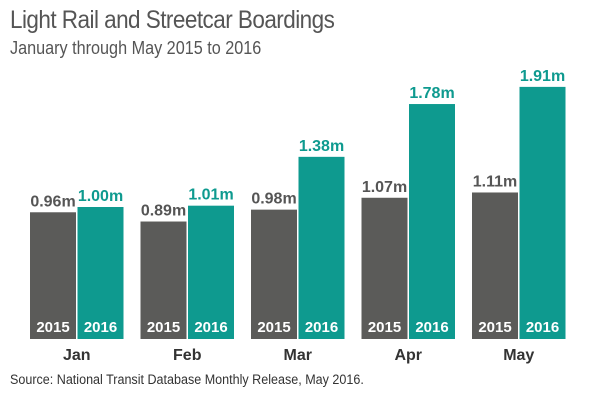  What do you see at coordinates (100, 273) in the screenshot?
I see `bar-jan-2016` at bounding box center [100, 273].